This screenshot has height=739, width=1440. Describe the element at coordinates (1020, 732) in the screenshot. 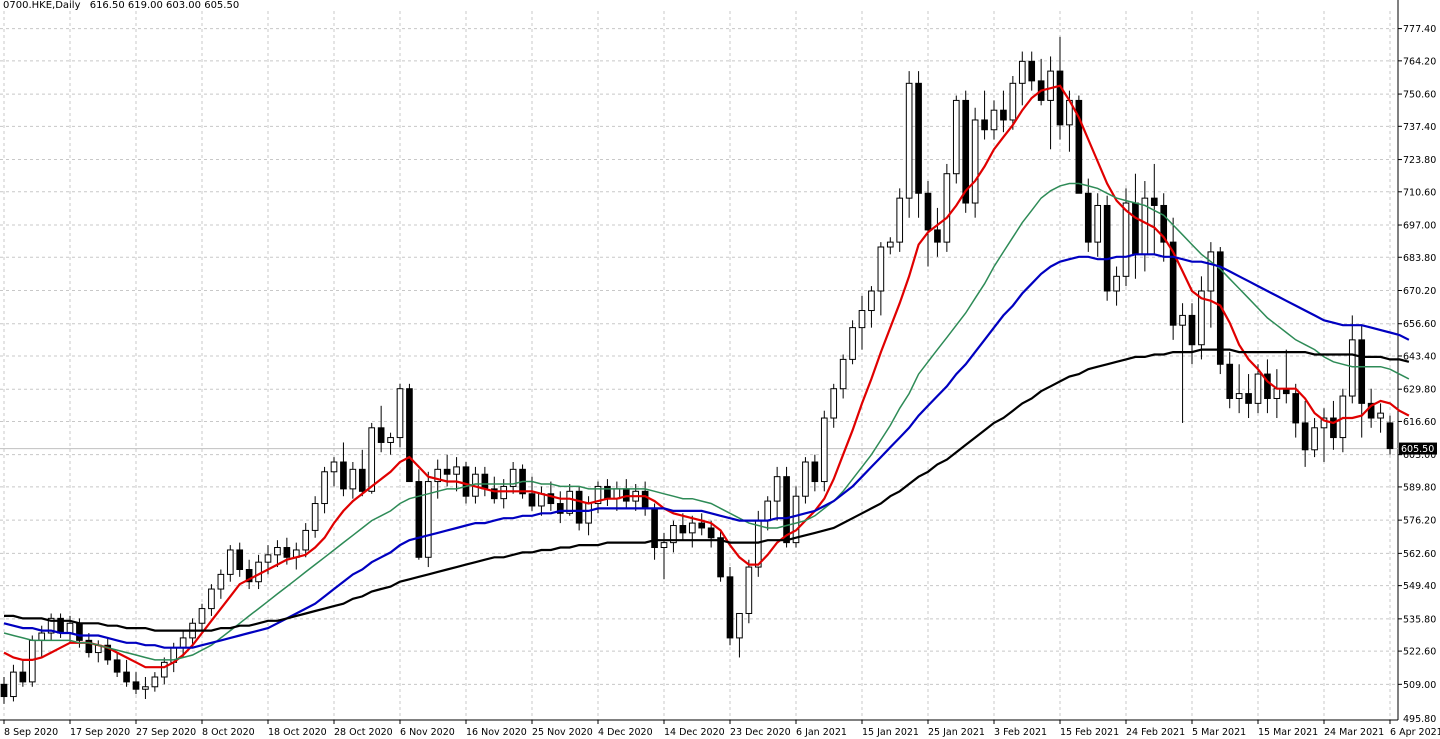

I see `x-tick-label: 3 Feb 2021` at that location.